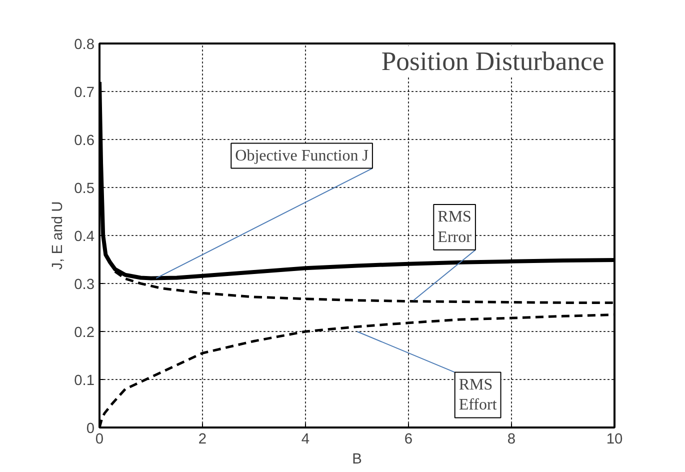  What do you see at coordinates (84, 189) in the screenshot?
I see `y-tick-label: 0.5` at bounding box center [84, 189].